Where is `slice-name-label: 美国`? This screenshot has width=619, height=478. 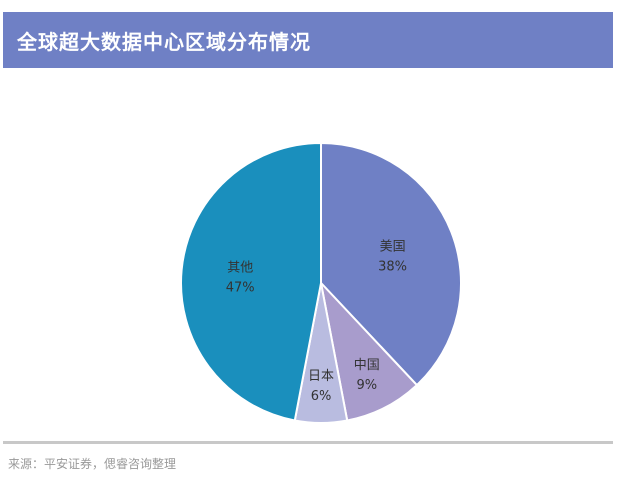
slice-name-label: 美国 is located at coordinates (393, 247).